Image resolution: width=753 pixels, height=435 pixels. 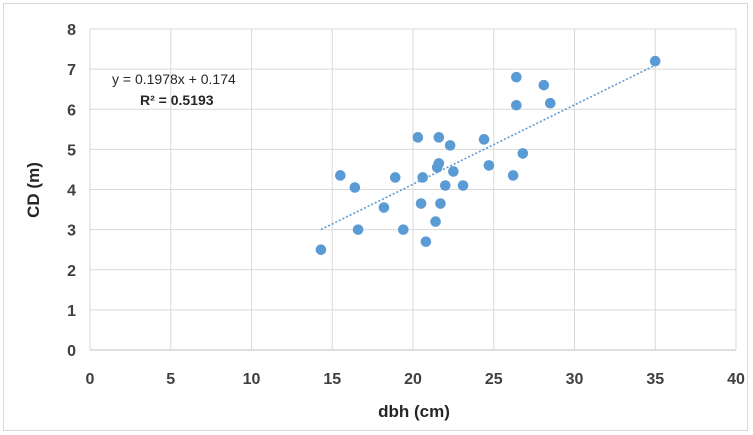 I want to click on x-tick-label: 20, so click(x=413, y=379).